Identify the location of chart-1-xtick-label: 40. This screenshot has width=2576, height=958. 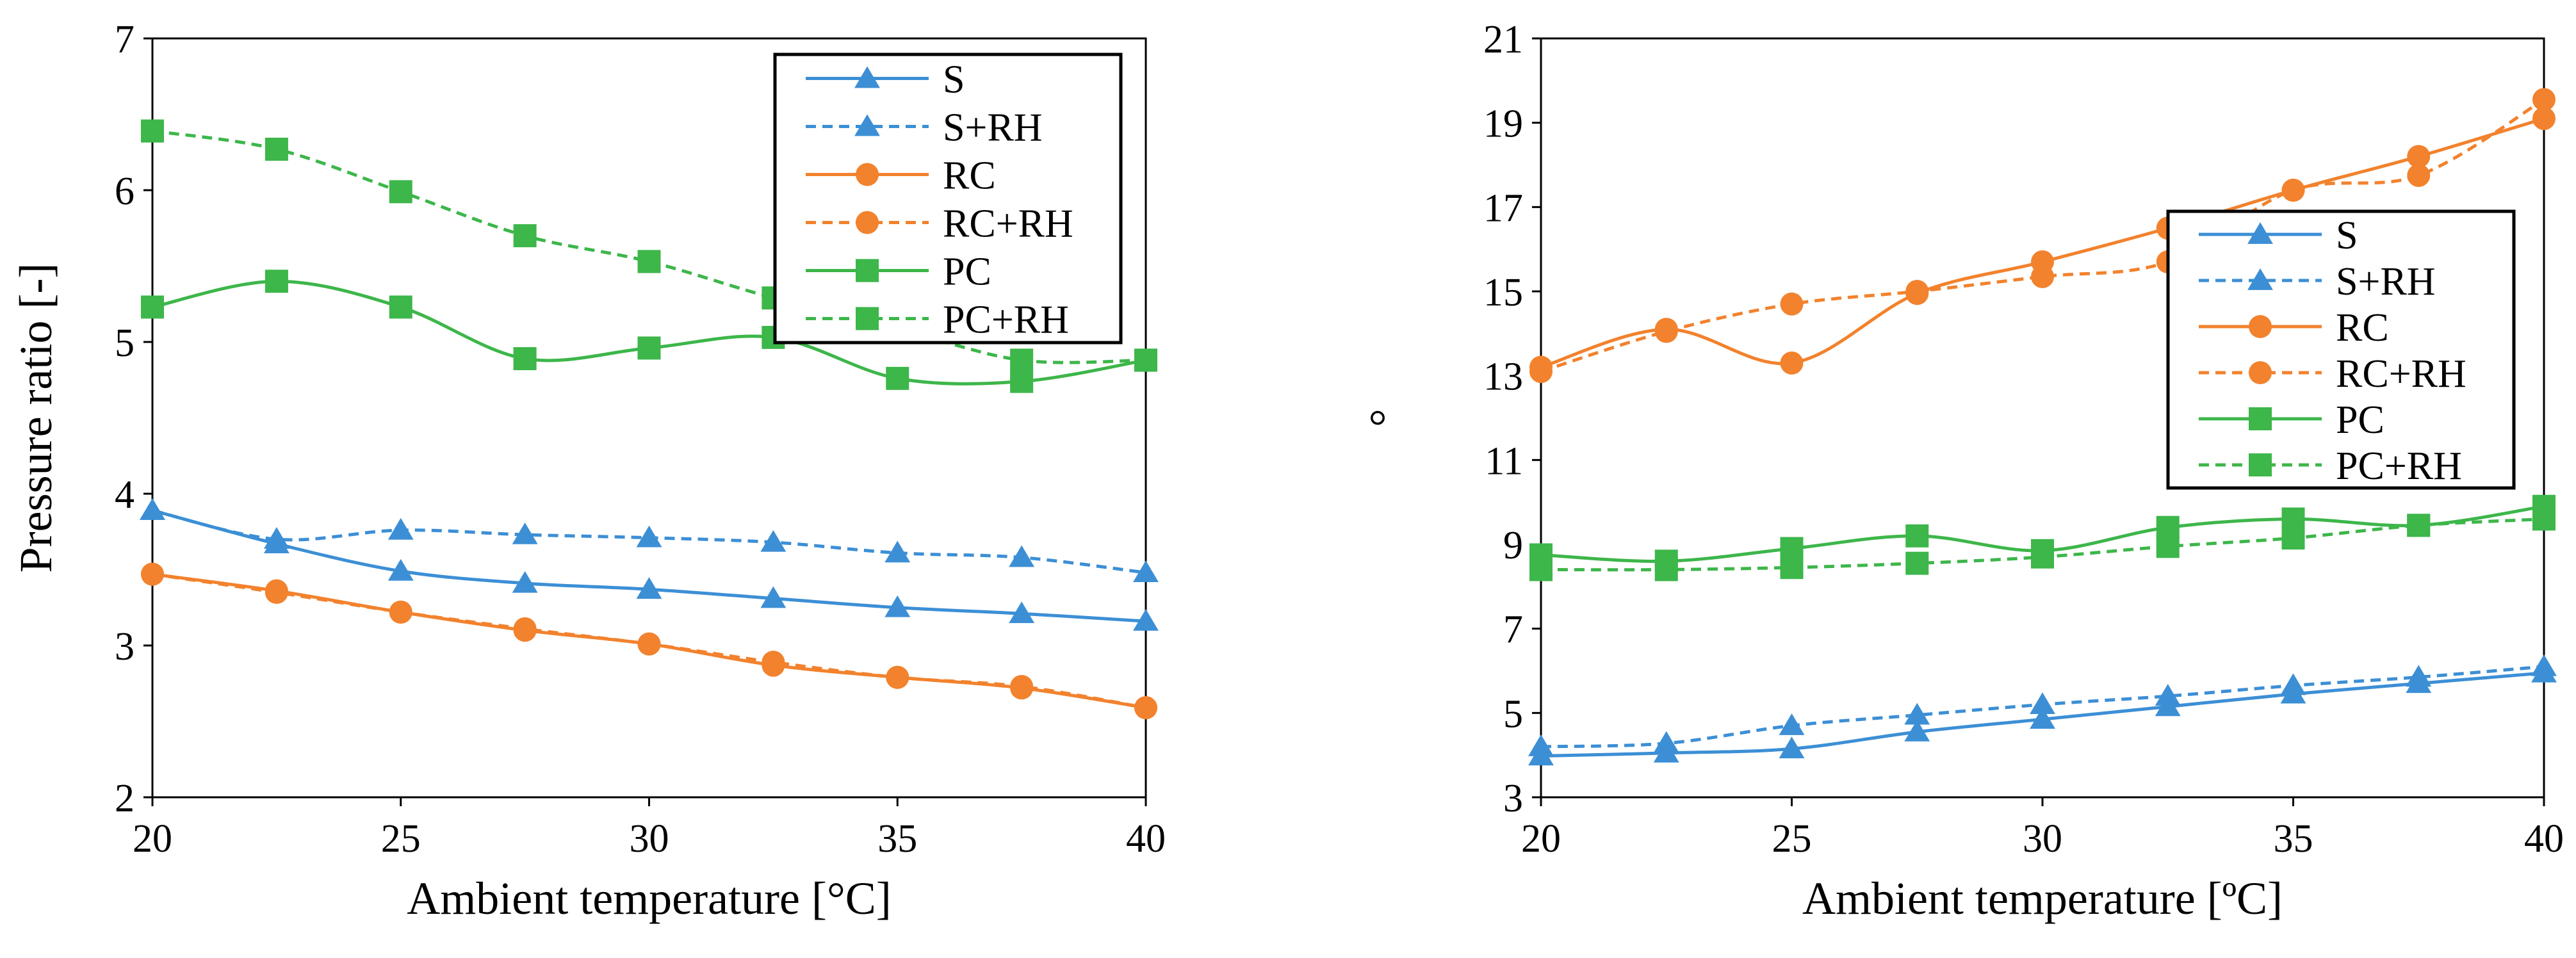
(1146, 839).